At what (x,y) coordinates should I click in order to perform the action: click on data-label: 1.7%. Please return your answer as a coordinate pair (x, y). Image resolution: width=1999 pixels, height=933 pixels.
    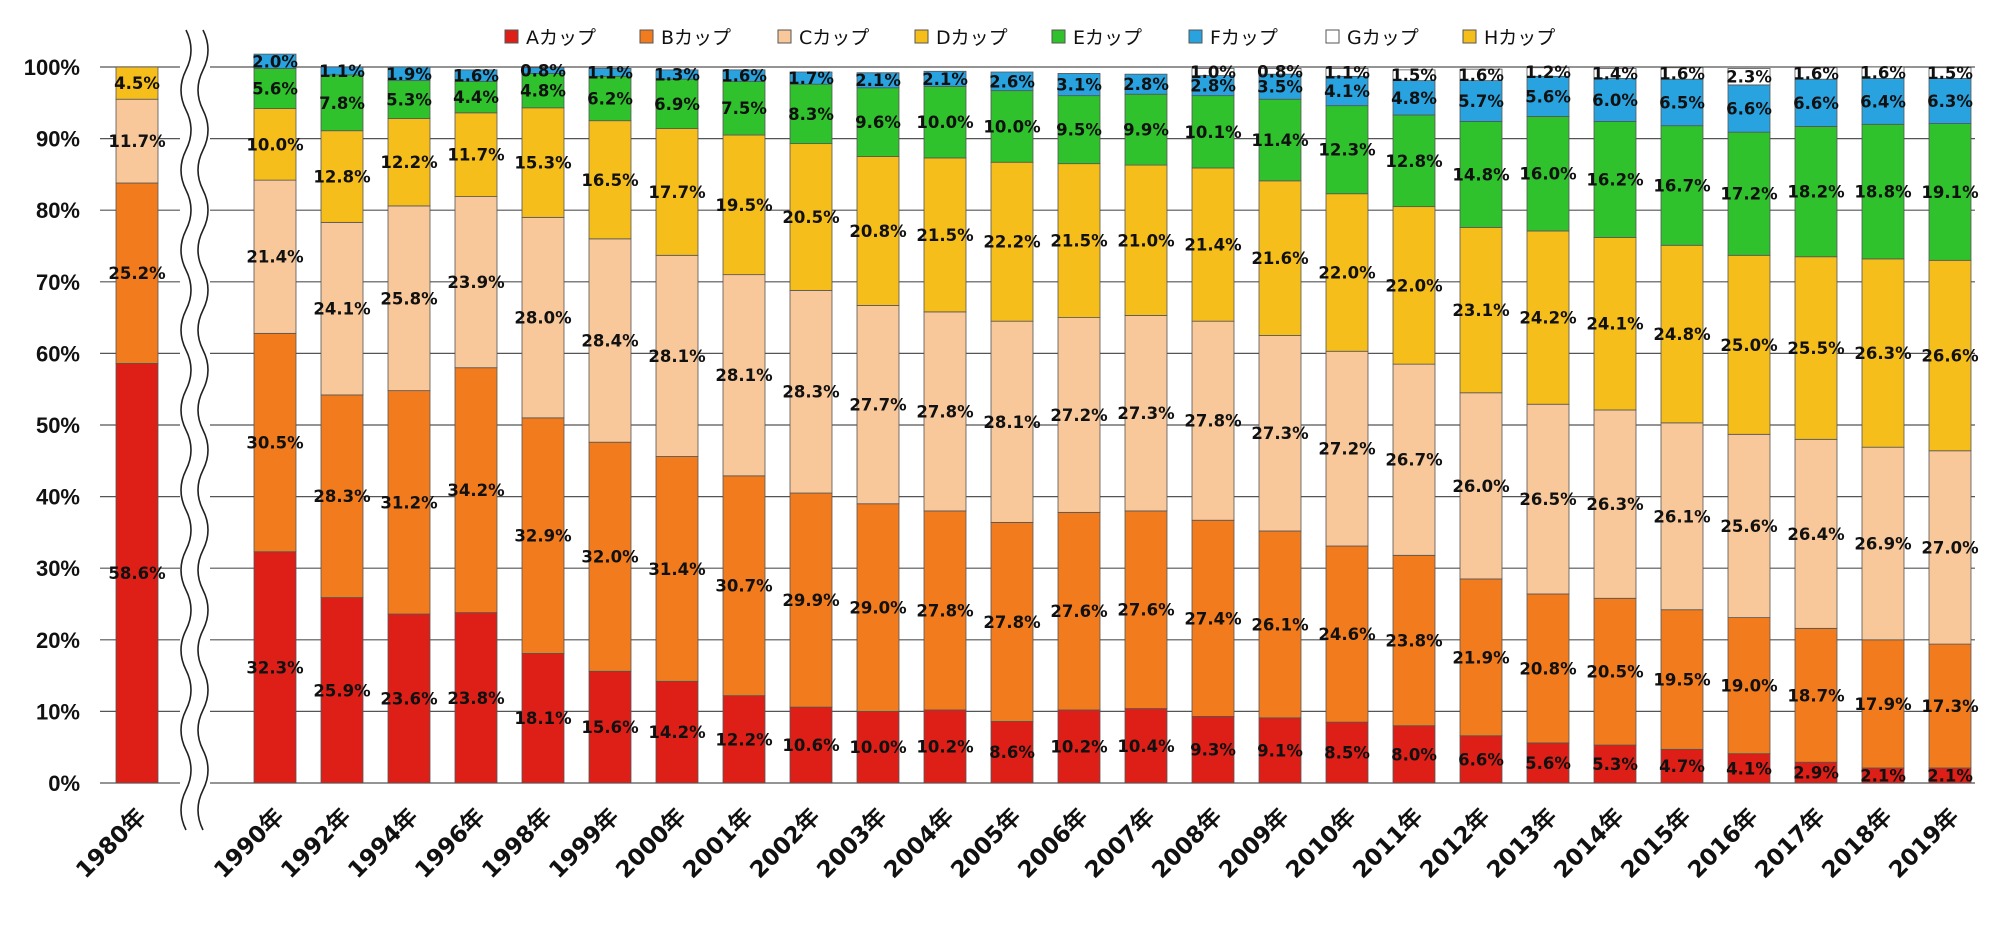
    Looking at the image, I should click on (811, 78).